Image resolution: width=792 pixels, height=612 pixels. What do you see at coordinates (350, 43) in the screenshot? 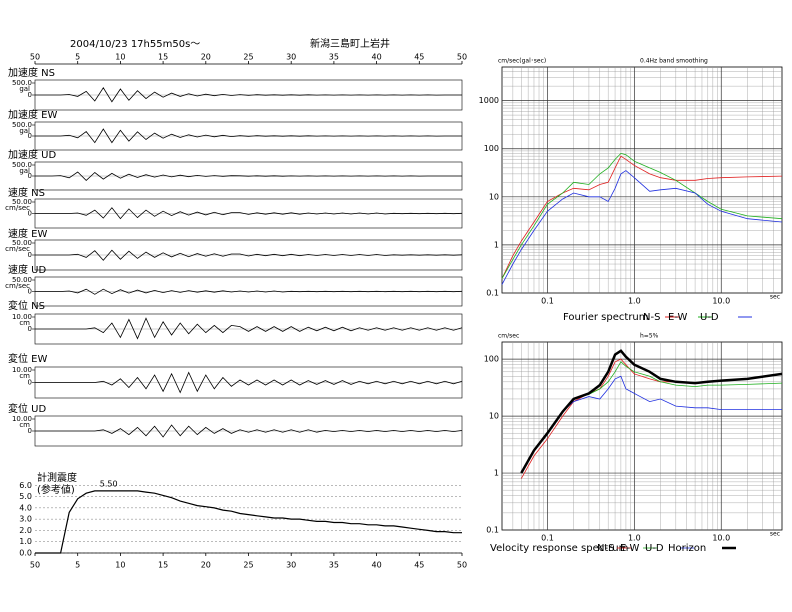
I see `station-name: 新潟三島町上岩井` at bounding box center [350, 43].